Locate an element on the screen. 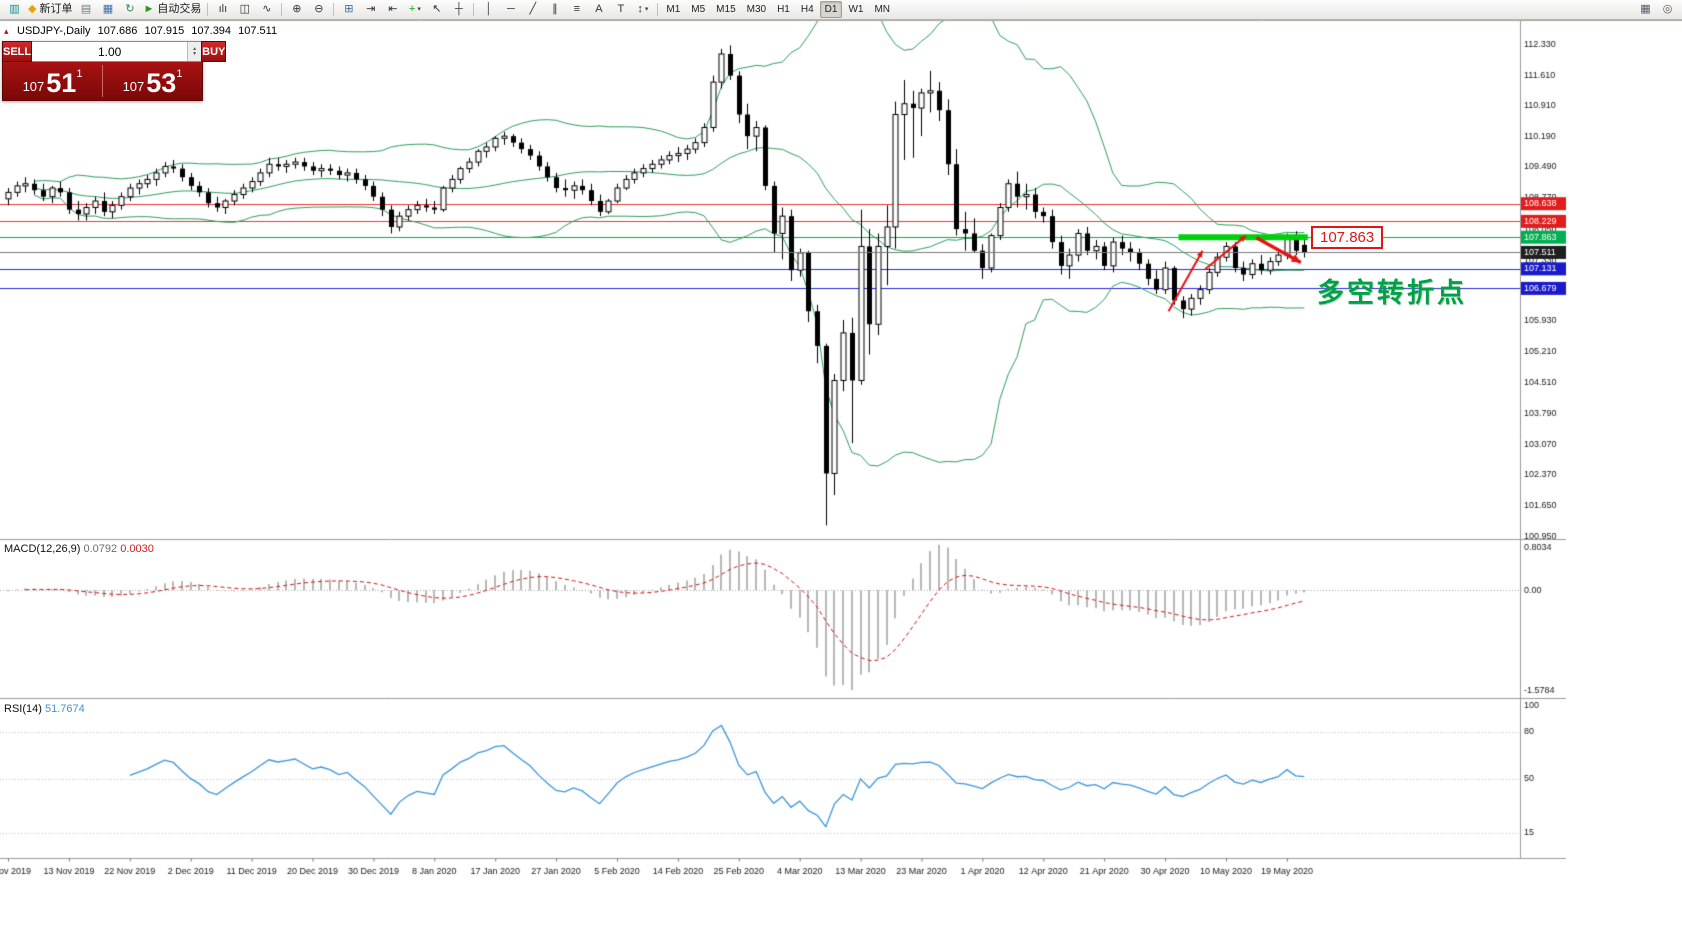  volume-input is located at coordinates (110, 51).